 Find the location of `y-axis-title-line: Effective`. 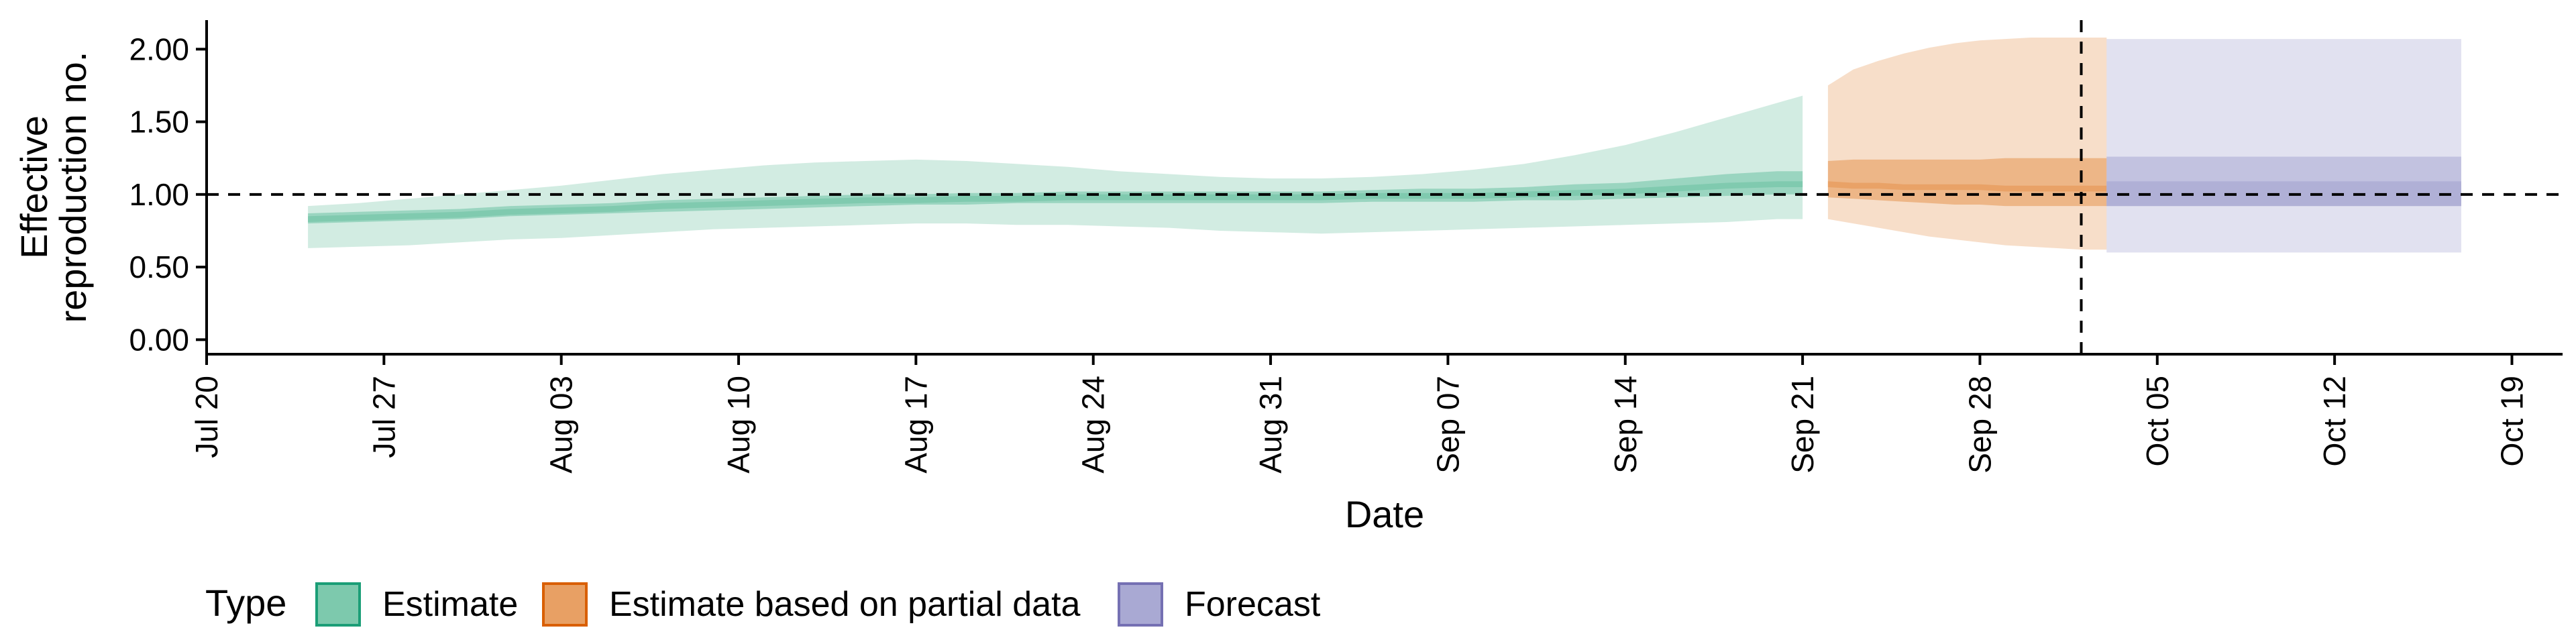

y-axis-title-line: Effective is located at coordinates (34, 187).